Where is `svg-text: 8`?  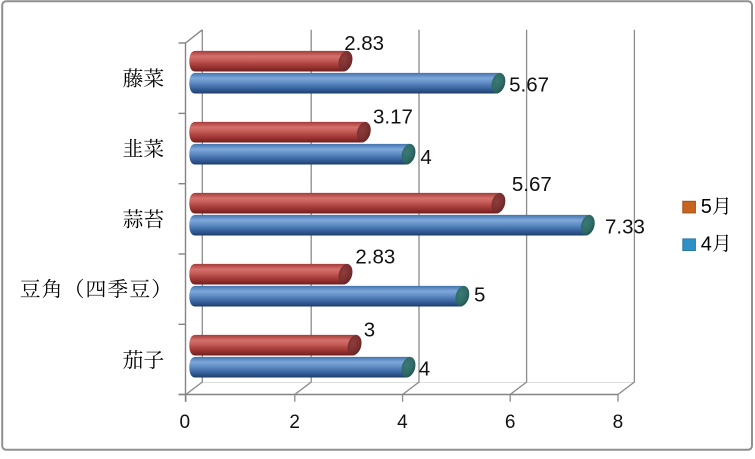
svg-text: 8 is located at coordinates (618, 422).